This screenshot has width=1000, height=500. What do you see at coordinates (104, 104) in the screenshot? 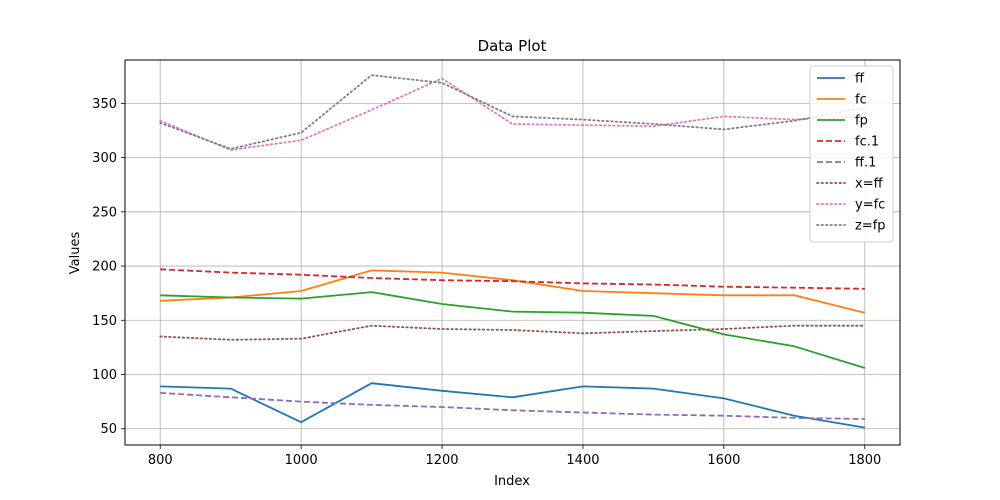
I see `y-tick-label: 350` at bounding box center [104, 104].